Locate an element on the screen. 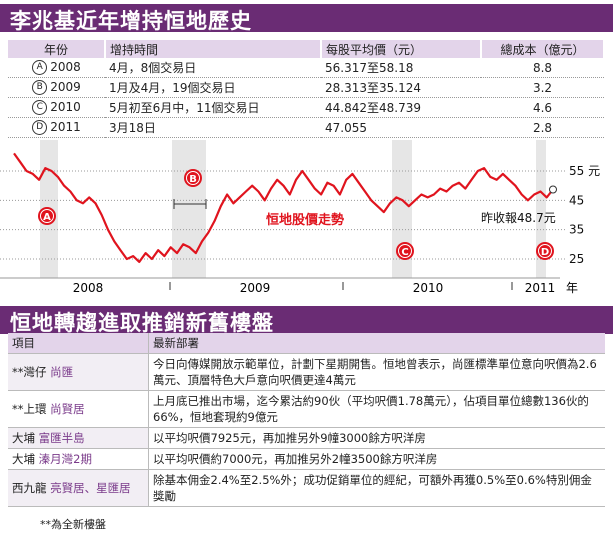  col-header-year: 年份 is located at coordinates (57, 49).